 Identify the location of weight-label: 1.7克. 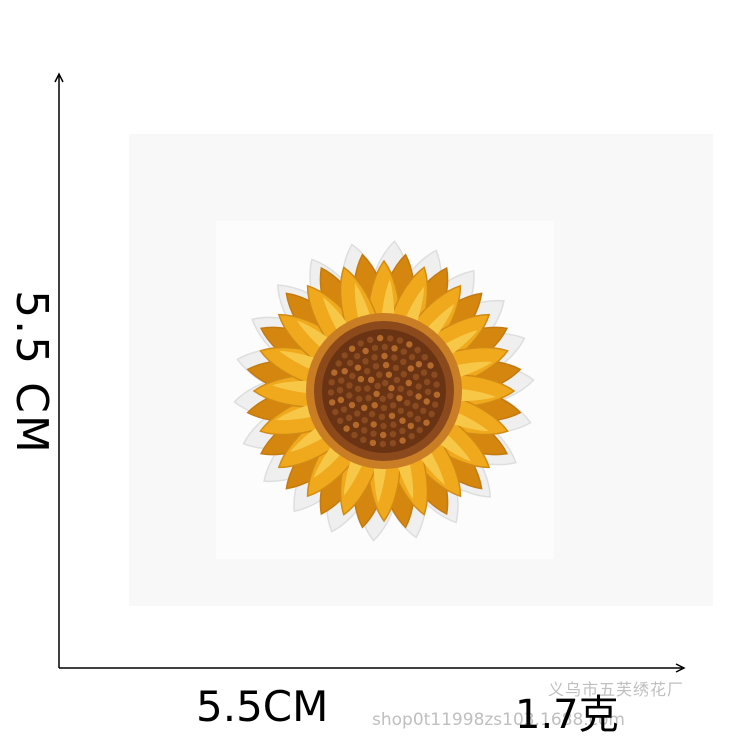
(567, 715).